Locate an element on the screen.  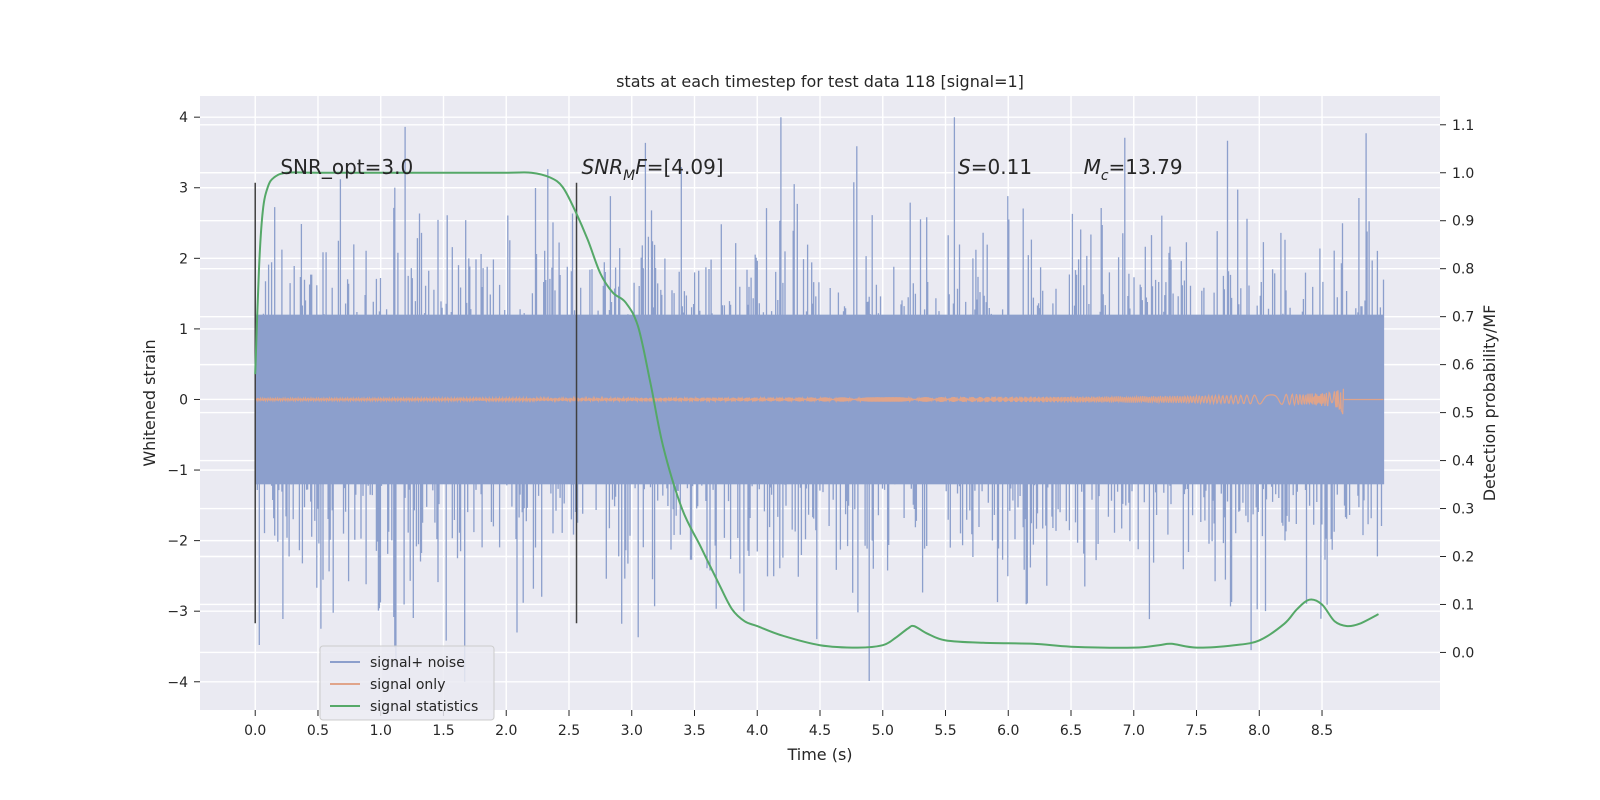
y-right-tick-label: 0.4 is located at coordinates (1463, 462).